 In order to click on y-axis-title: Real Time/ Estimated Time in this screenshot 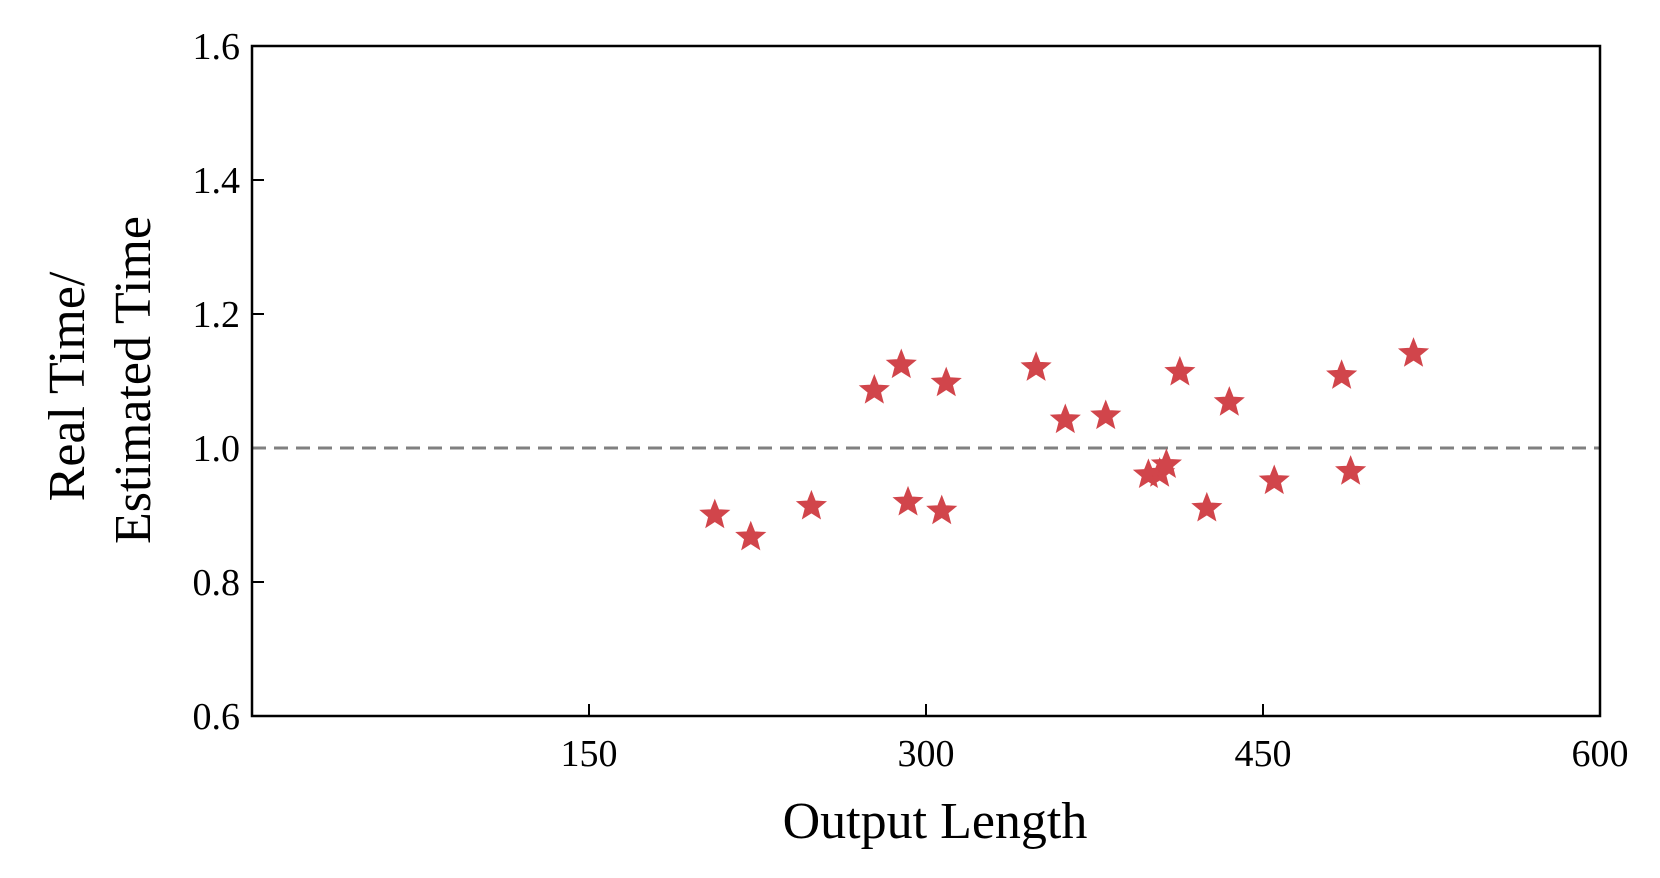, I will do `click(100, 380)`.